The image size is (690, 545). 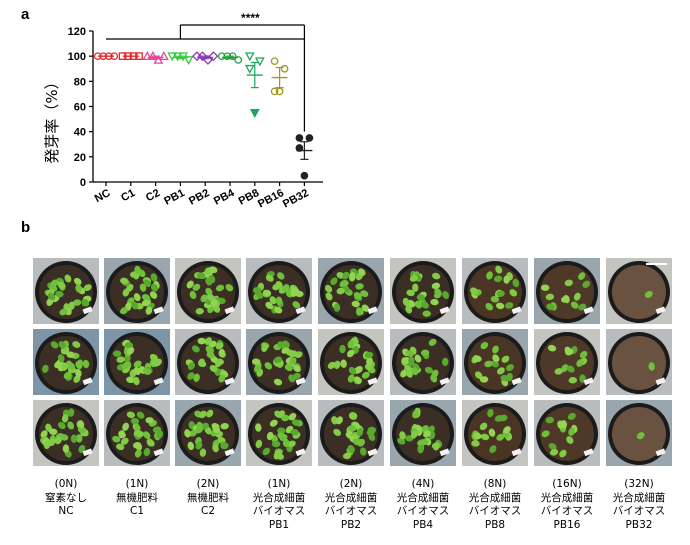 What do you see at coordinates (279, 292) in the screenshot?
I see `pot-soil` at bounding box center [279, 292].